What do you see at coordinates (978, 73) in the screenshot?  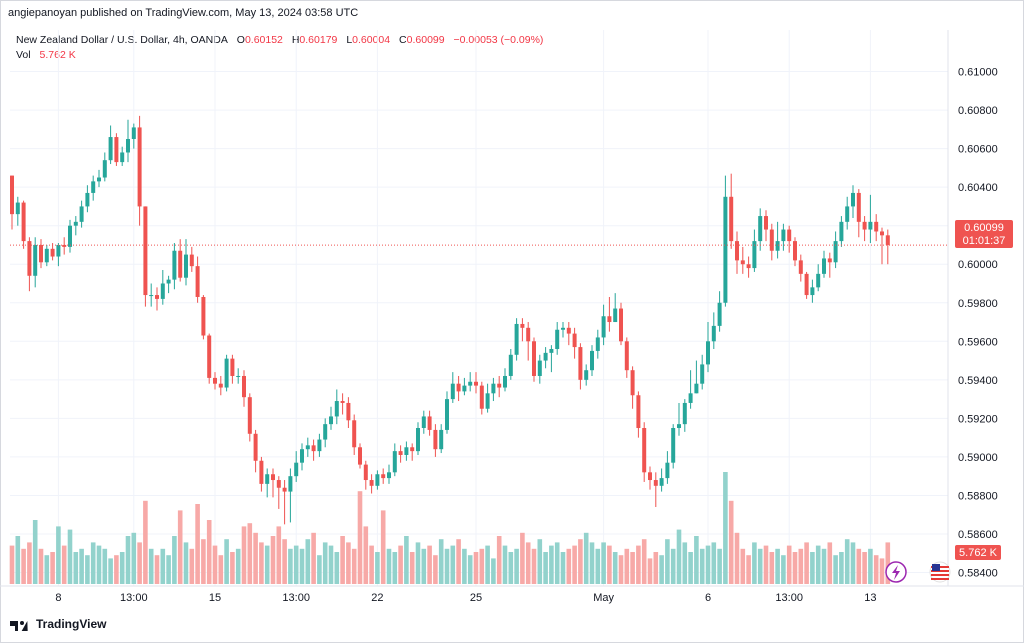 I see `y-tick-label: 0.61000` at bounding box center [978, 73].